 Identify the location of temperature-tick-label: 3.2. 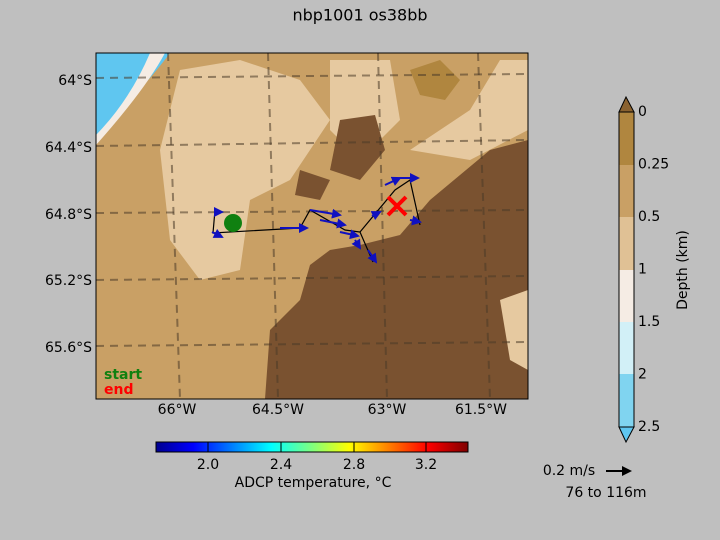
(426, 465).